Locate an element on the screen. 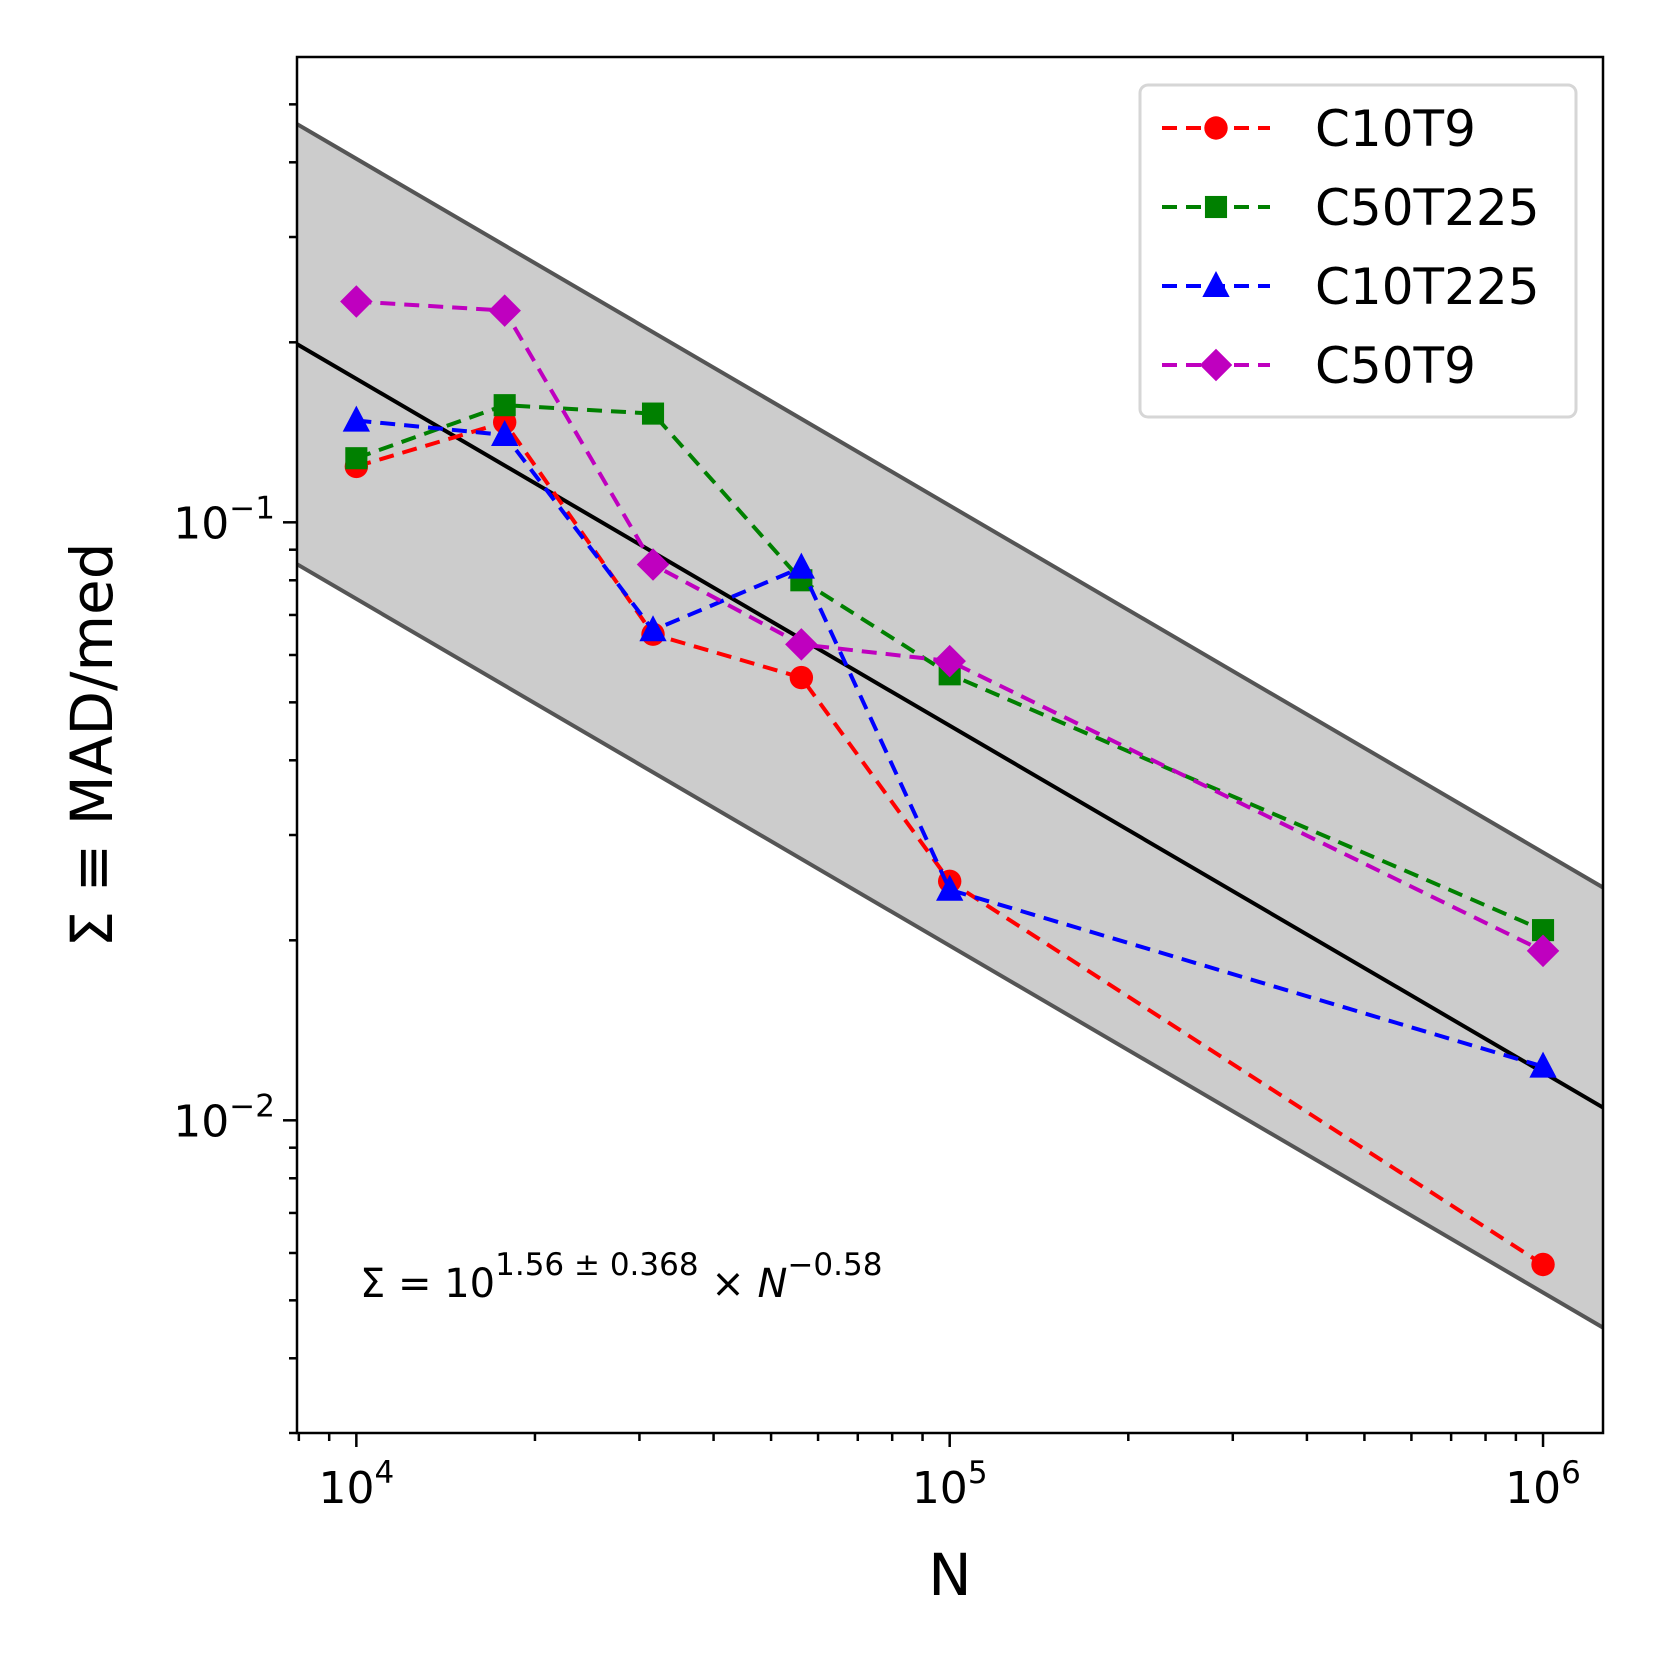 The height and width of the screenshot is (1661, 1661). legend-label: C10T225 is located at coordinates (1427, 287).